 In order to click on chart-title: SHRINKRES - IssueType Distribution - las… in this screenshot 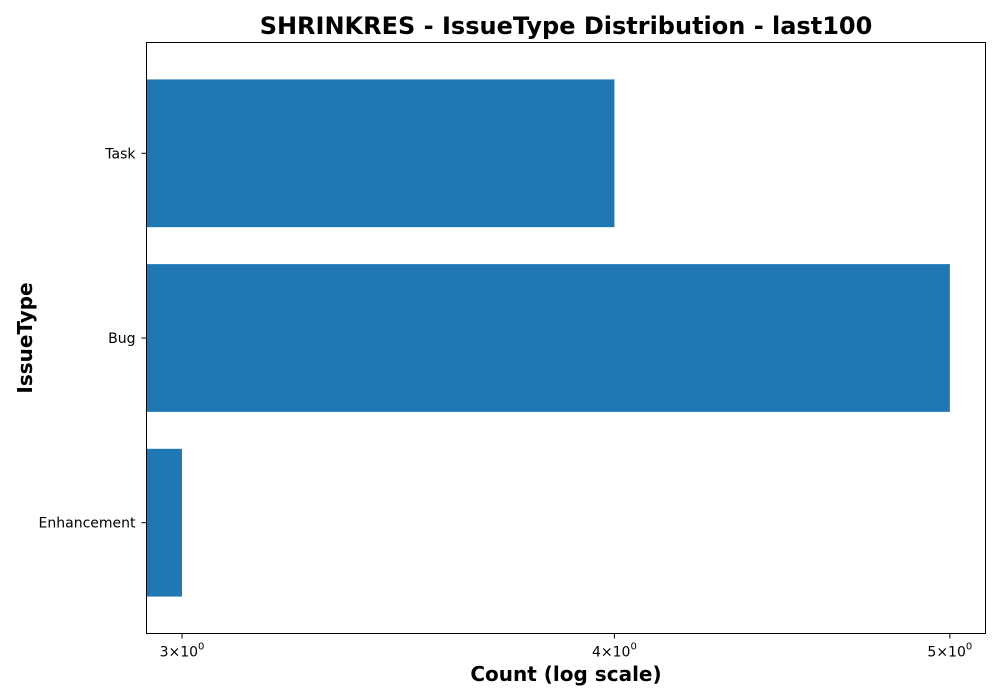, I will do `click(566, 26)`.